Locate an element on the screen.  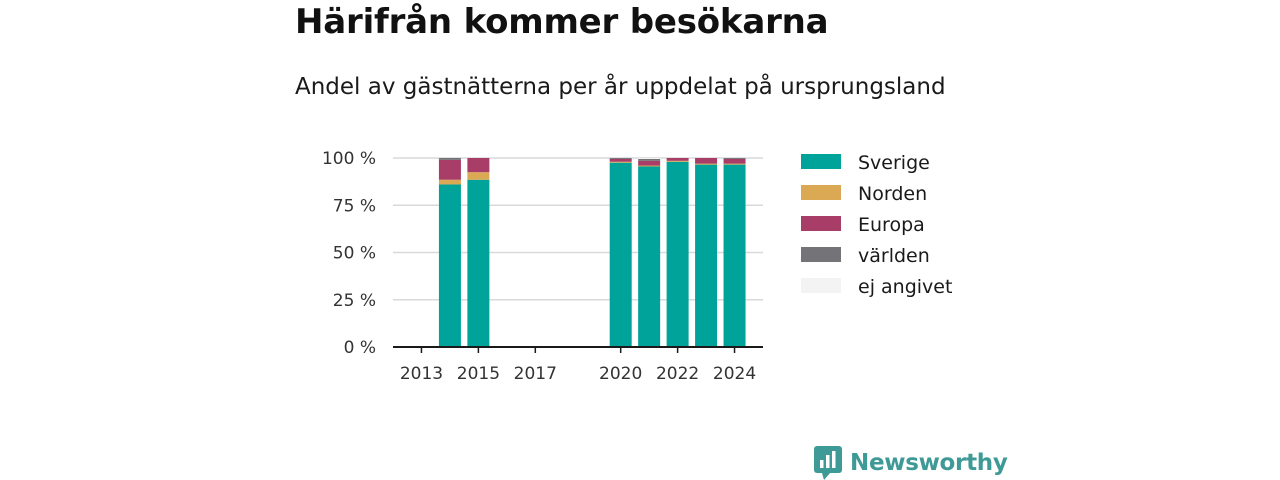
newsworthy-chart-bubble-icon is located at coordinates (828, 463).